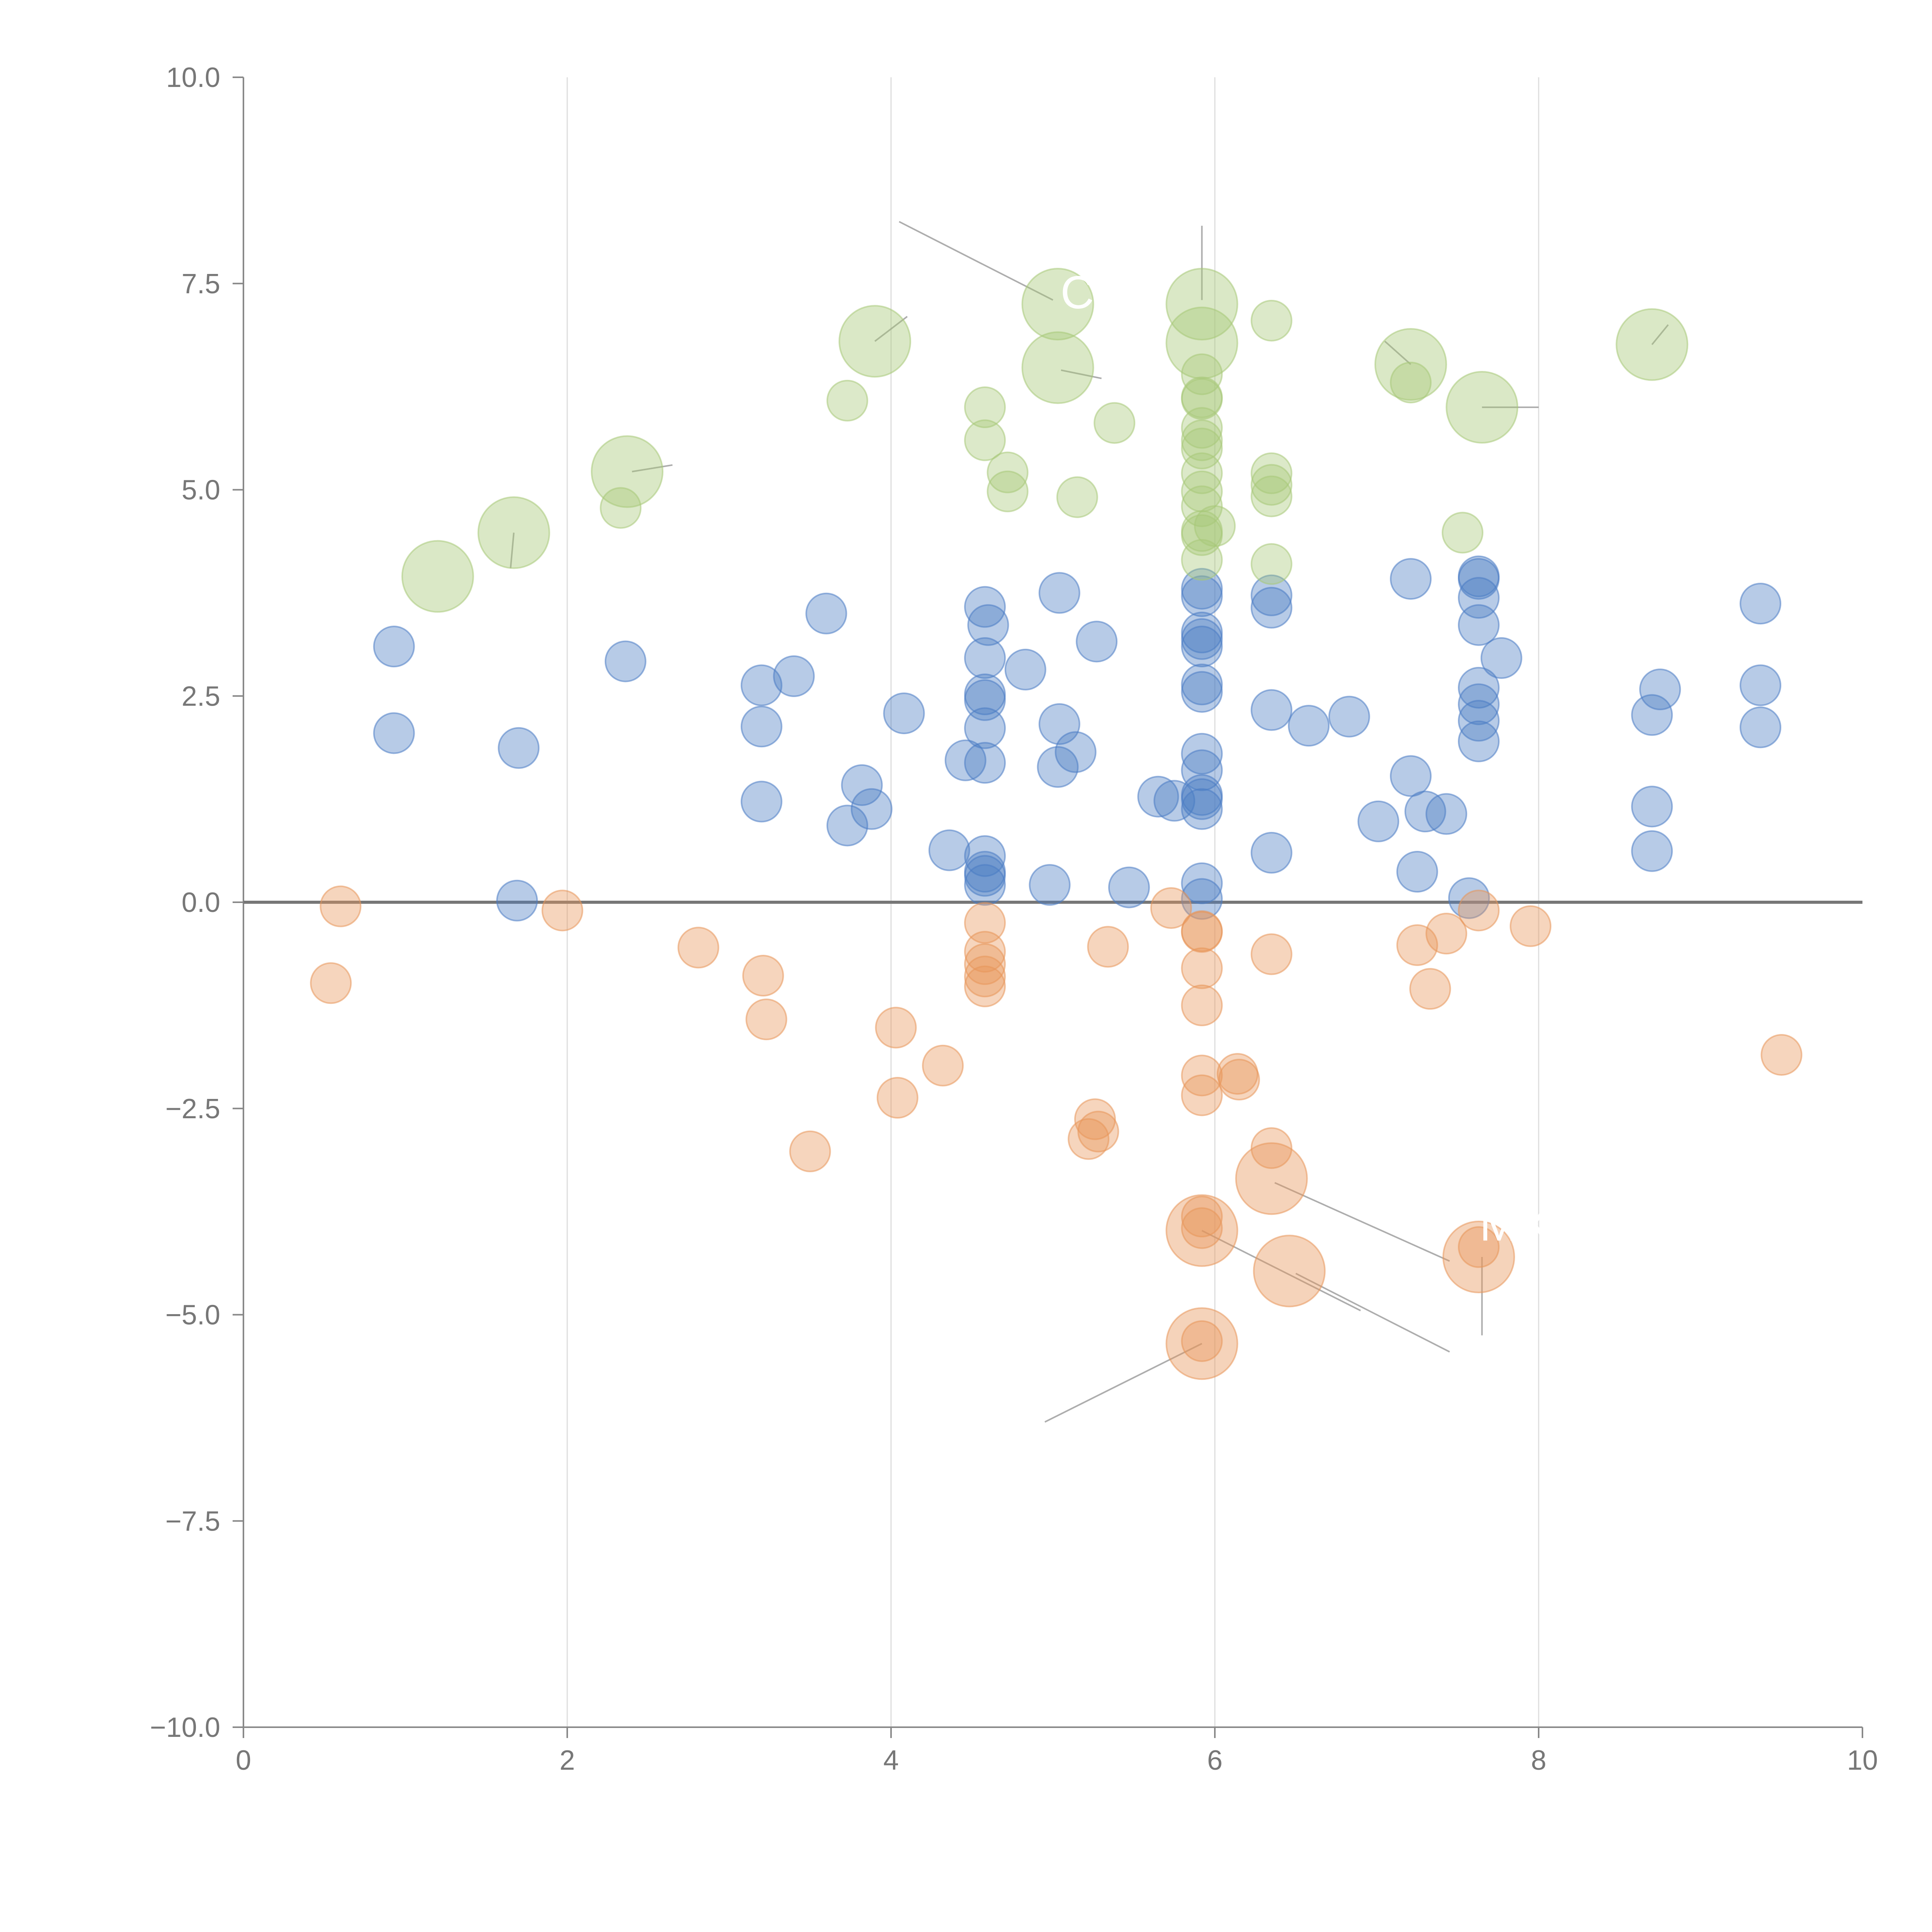 The width and height of the screenshot is (1932, 1932). I want to click on y-tick-label: 2.5, so click(201, 696).